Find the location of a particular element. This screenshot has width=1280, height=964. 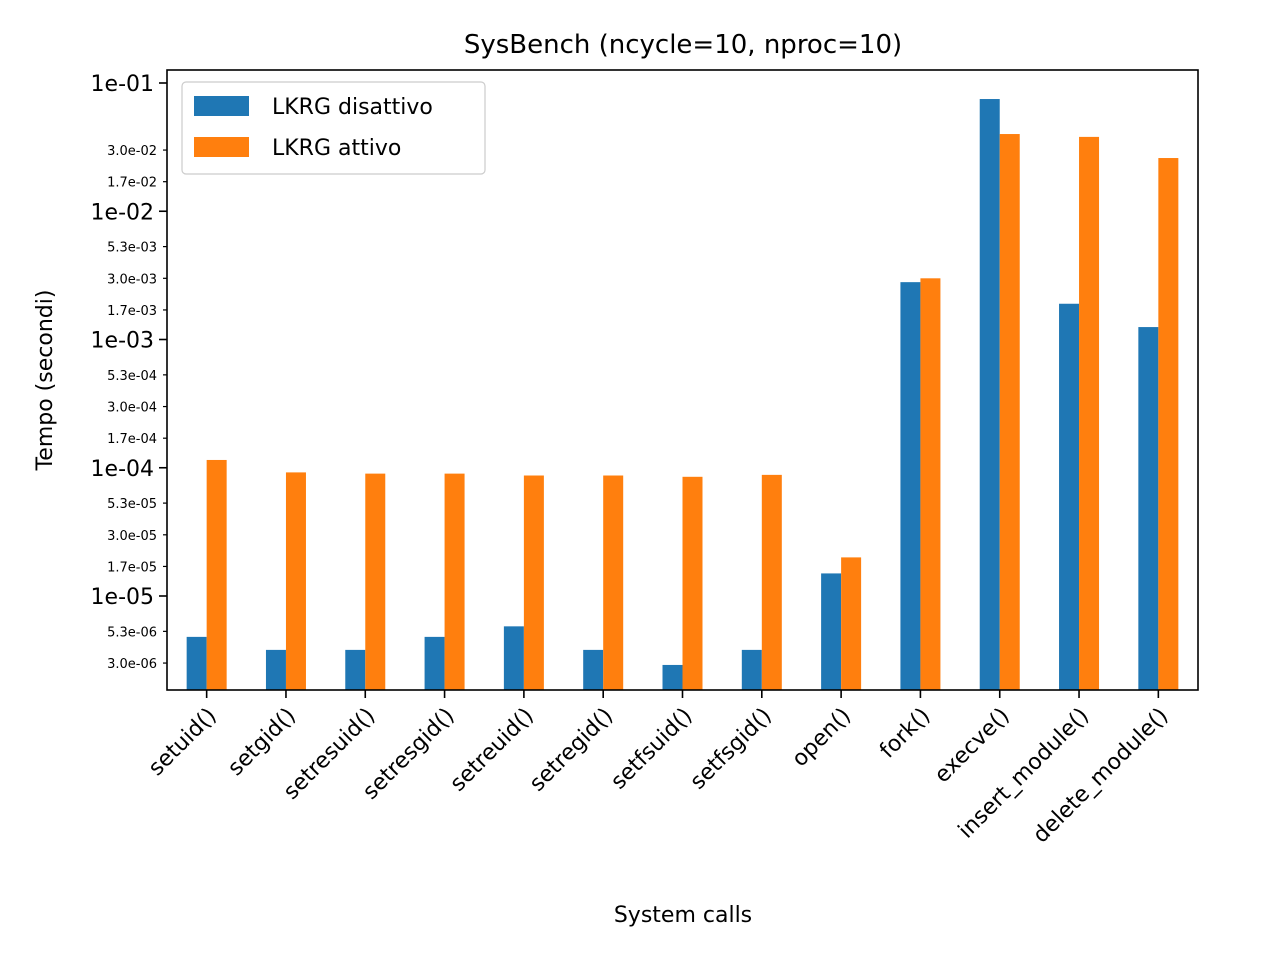

y-major-tick-label-4: 1e-05 is located at coordinates (122, 597).